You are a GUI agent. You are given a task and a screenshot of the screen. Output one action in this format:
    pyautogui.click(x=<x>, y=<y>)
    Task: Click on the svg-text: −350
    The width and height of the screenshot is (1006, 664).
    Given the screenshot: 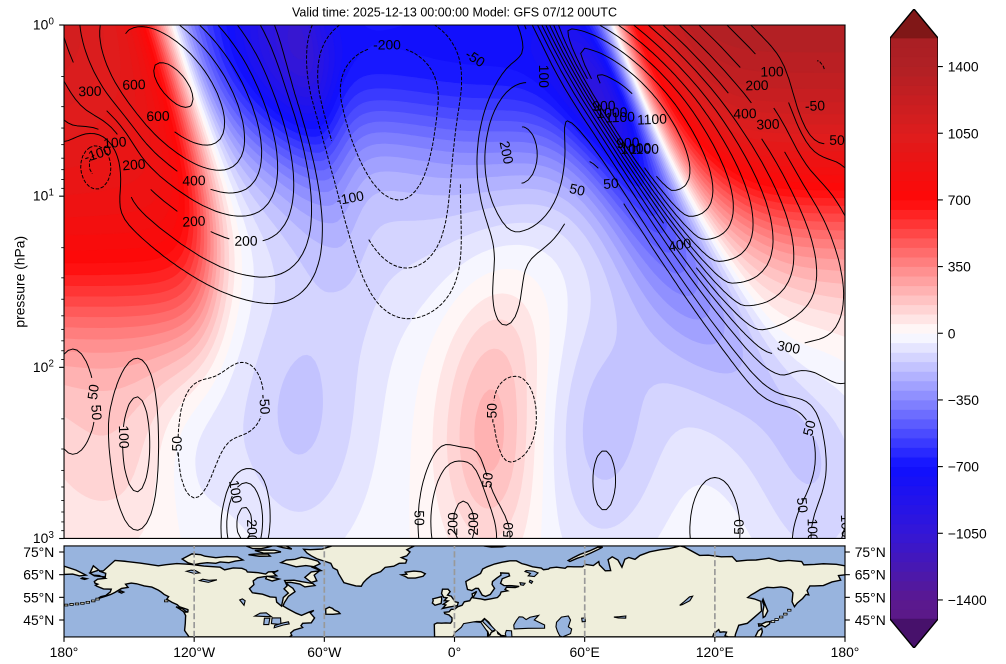 What is the action you would take?
    pyautogui.click(x=964, y=400)
    